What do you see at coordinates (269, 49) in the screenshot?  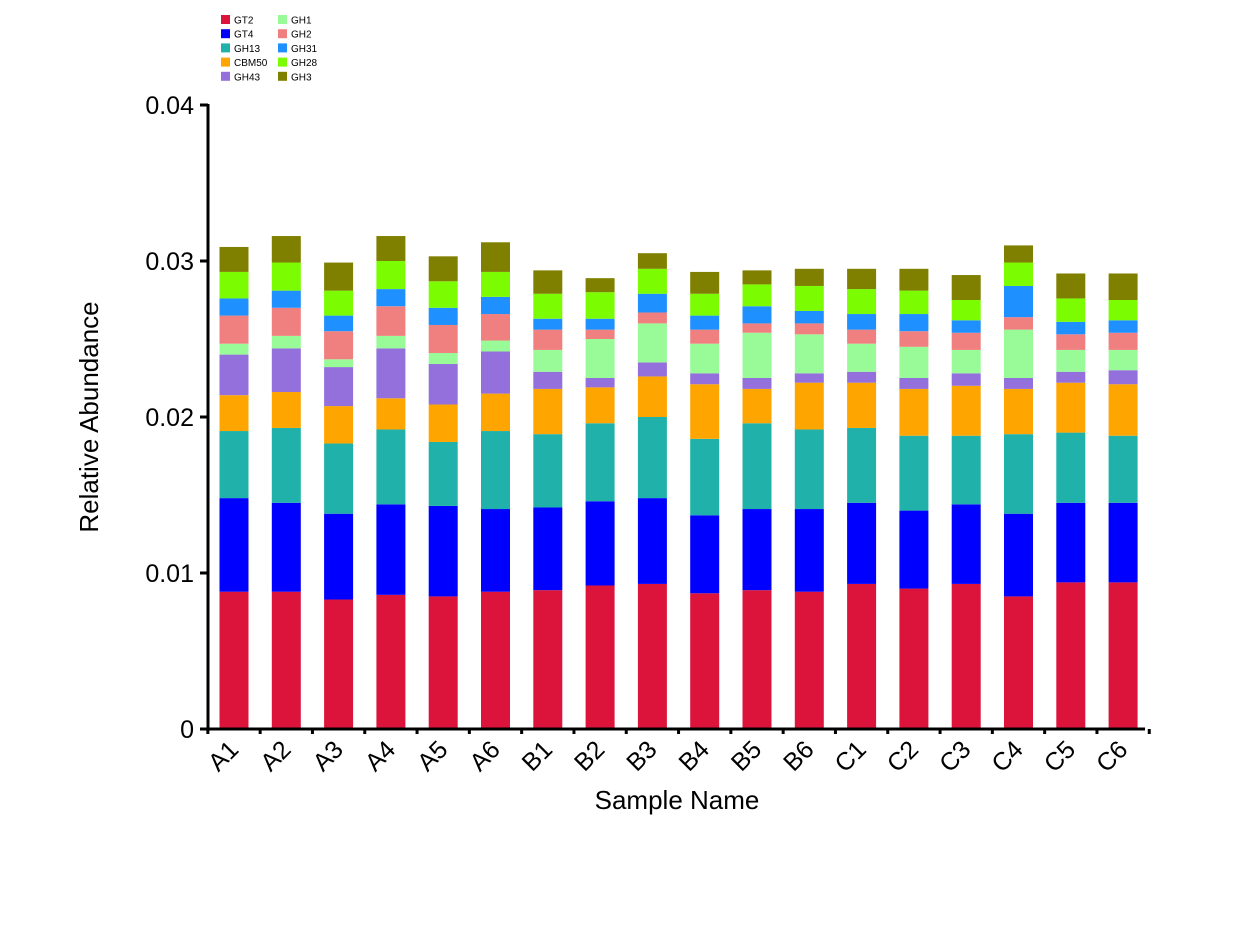 I see `legend: GT2 GT4 GH13 CBM50 GH43 GH1 GH2 GH31 GH28 GH3` at bounding box center [269, 49].